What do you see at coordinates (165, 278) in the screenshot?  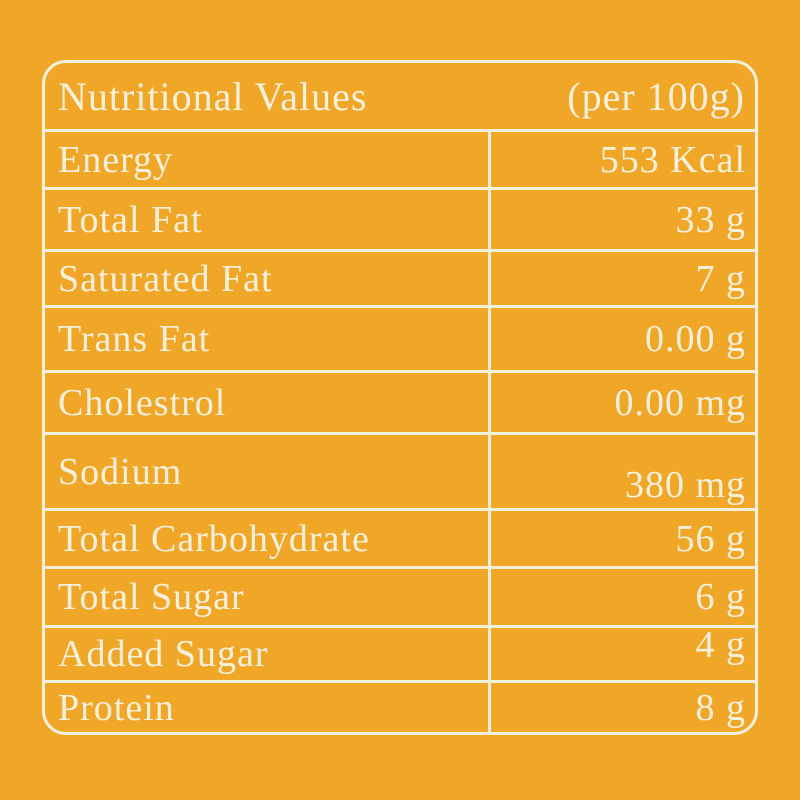 I see `row-label: Saturated Fat` at bounding box center [165, 278].